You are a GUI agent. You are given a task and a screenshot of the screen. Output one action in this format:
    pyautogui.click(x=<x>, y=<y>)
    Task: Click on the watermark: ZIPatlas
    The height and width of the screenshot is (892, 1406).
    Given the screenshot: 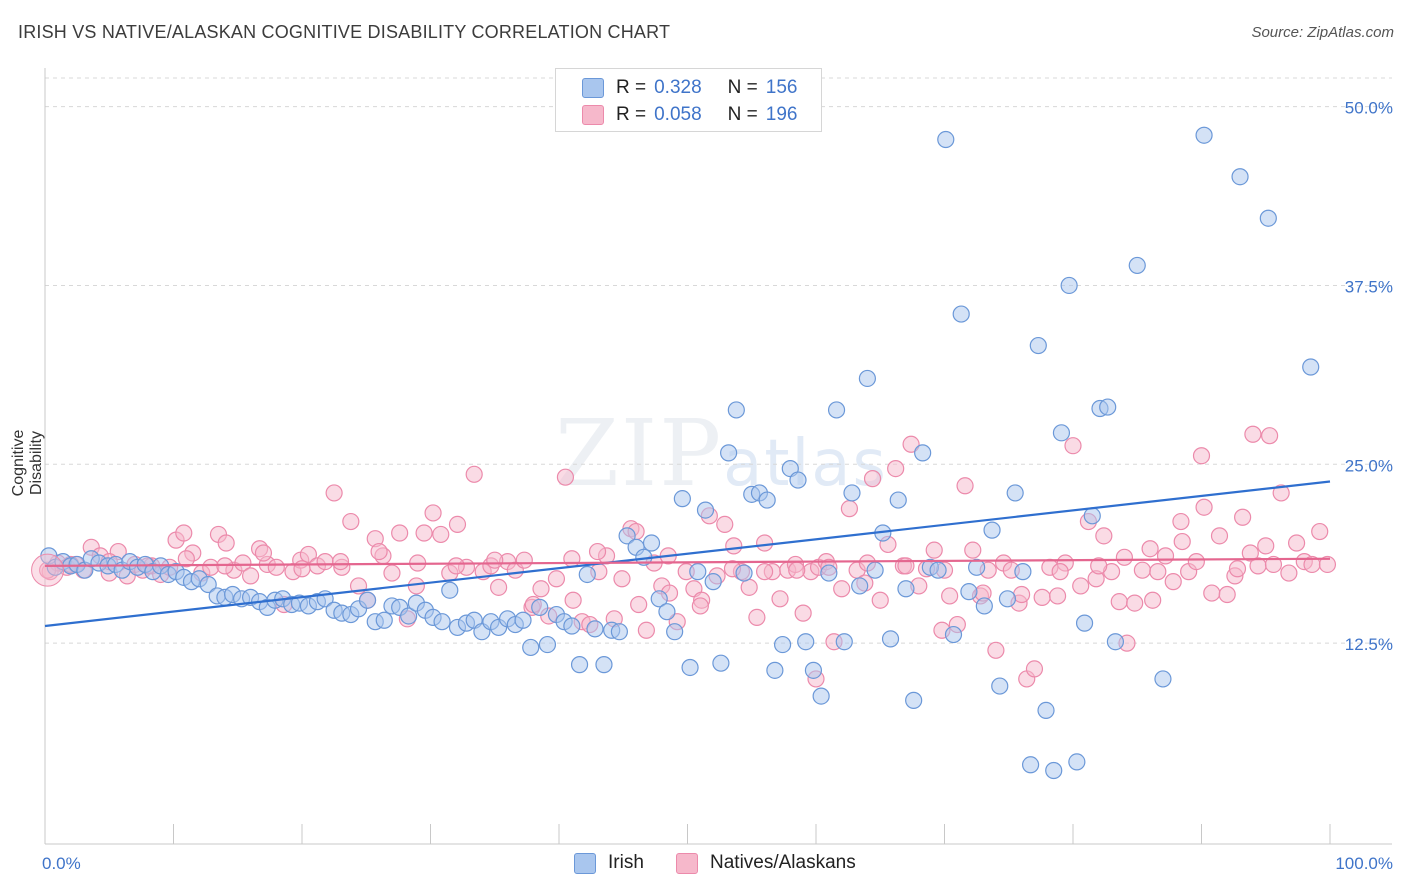 What is the action you would take?
    pyautogui.click(x=721, y=453)
    